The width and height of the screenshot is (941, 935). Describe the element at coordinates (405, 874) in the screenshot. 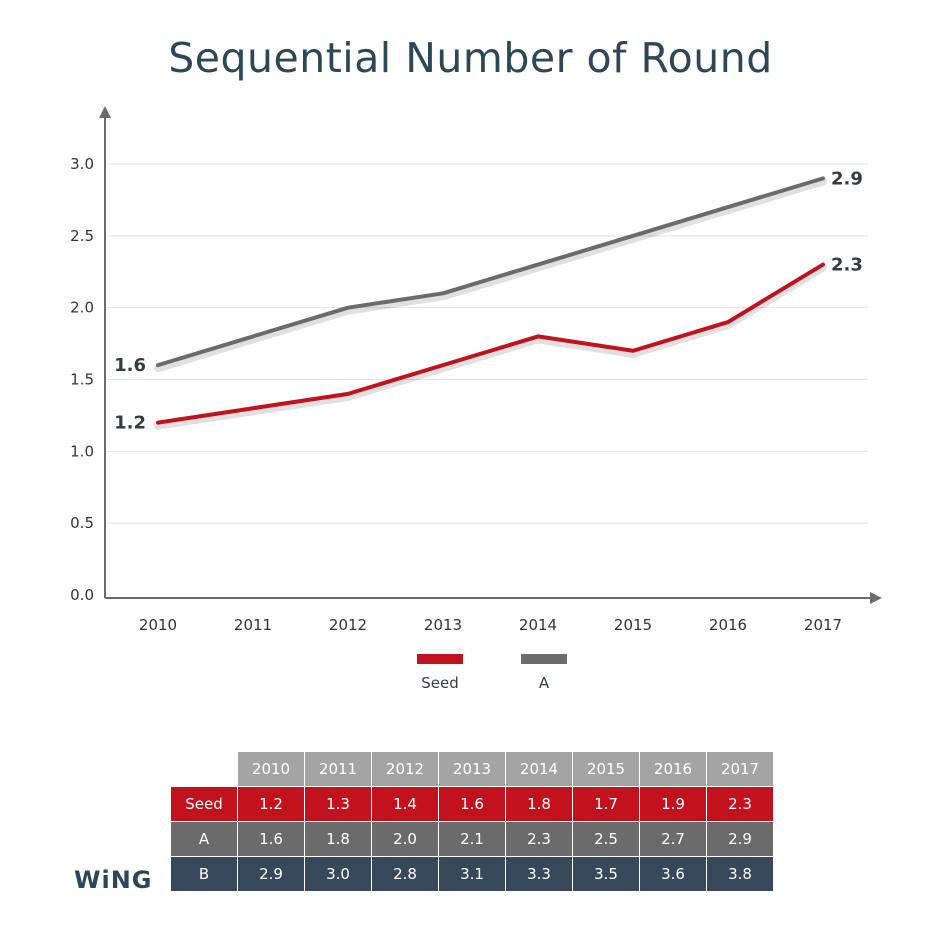

I see `table-cell: 2.8` at that location.